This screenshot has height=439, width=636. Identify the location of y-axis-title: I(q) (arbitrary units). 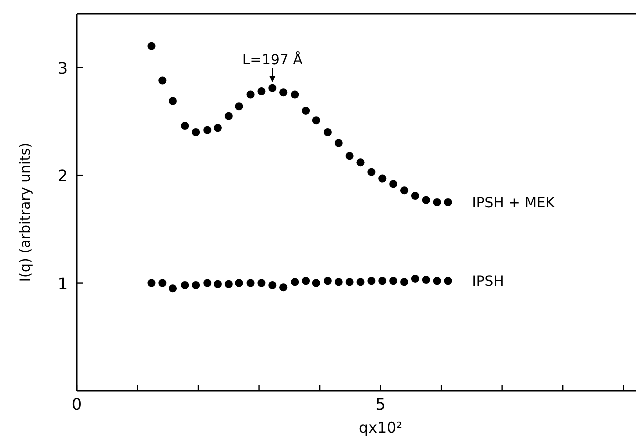
(26, 212).